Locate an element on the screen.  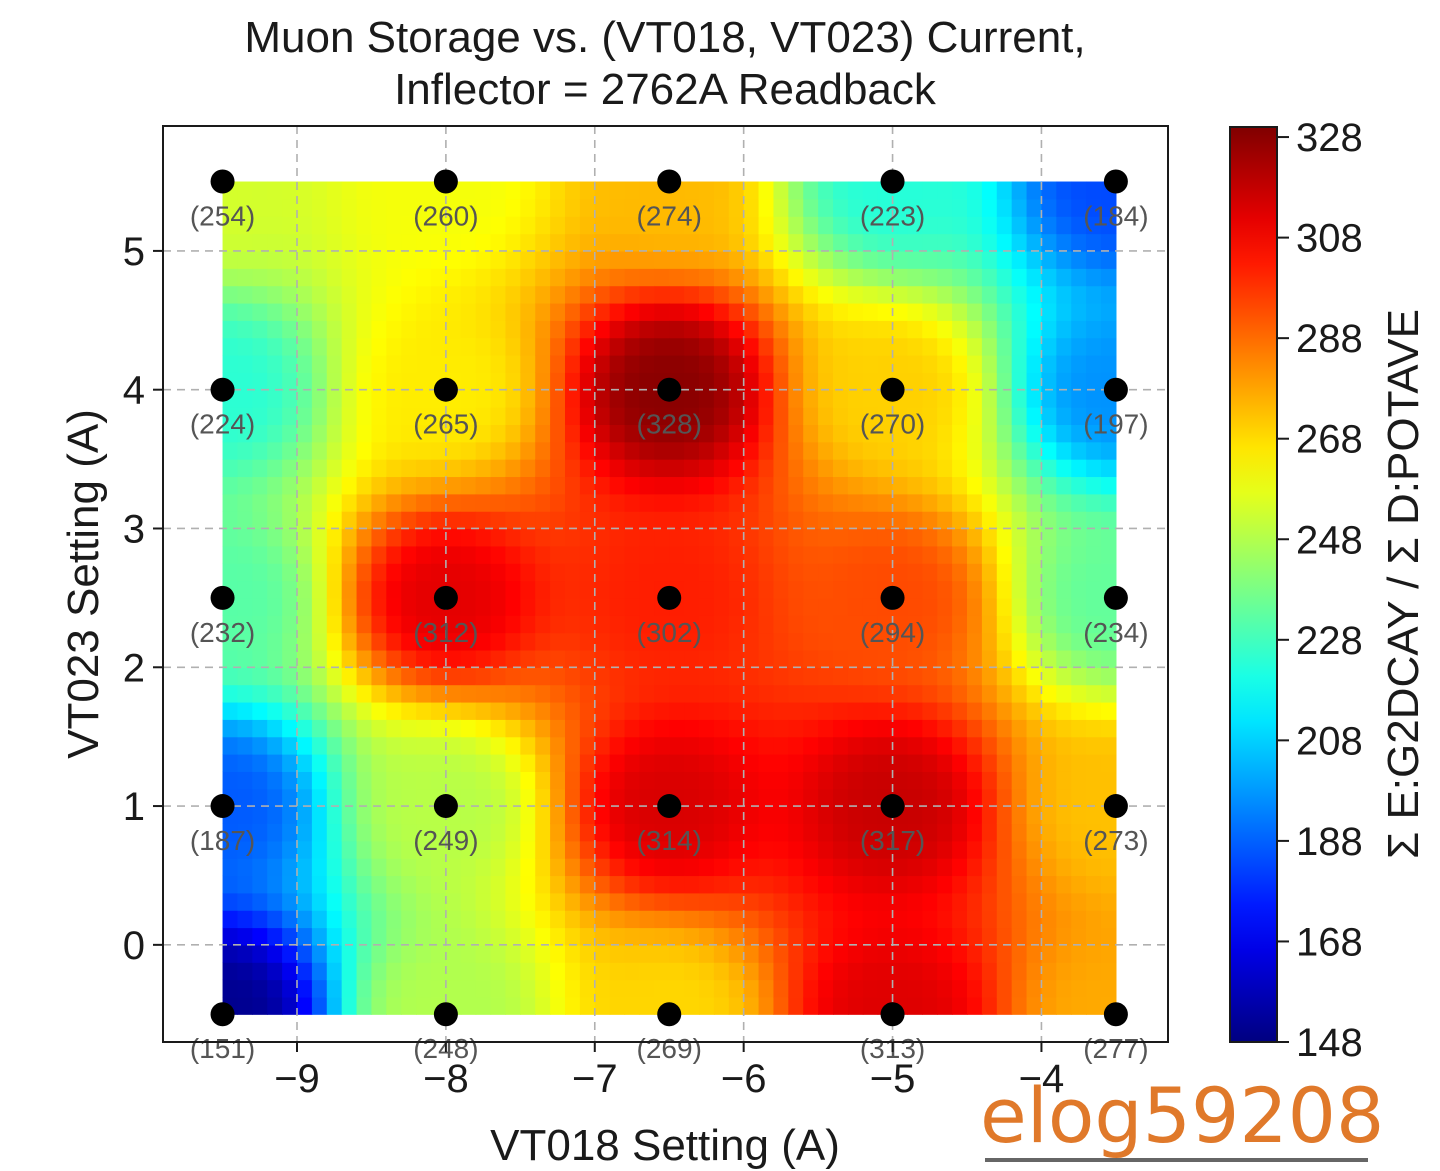
data-point-marker is located at coordinates (222, 1014).